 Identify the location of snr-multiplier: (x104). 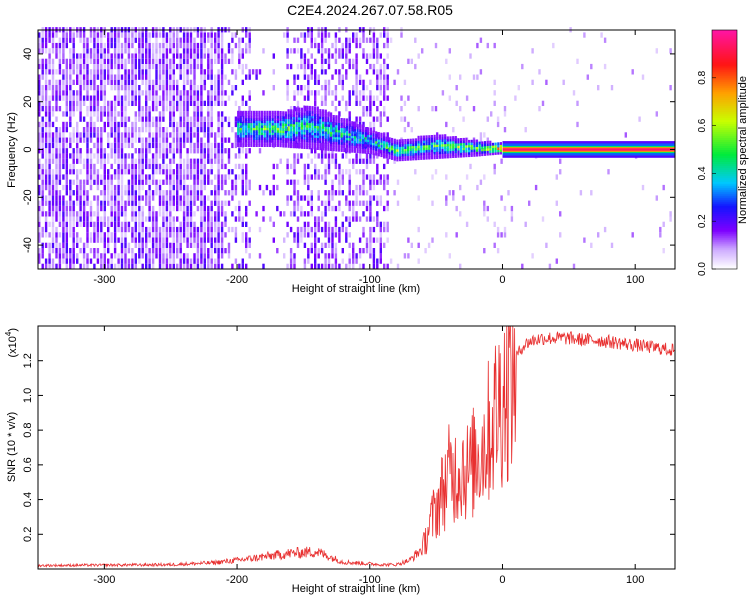
(11, 343).